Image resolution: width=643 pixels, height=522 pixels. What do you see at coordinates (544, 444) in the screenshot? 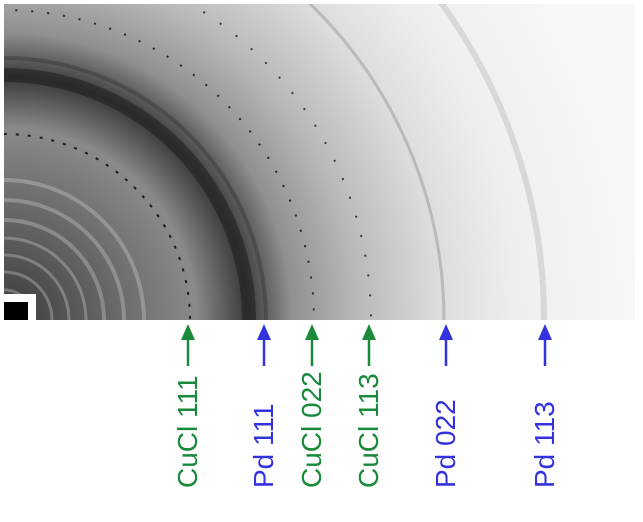
I see `peak-label: Pd 113` at bounding box center [544, 444].